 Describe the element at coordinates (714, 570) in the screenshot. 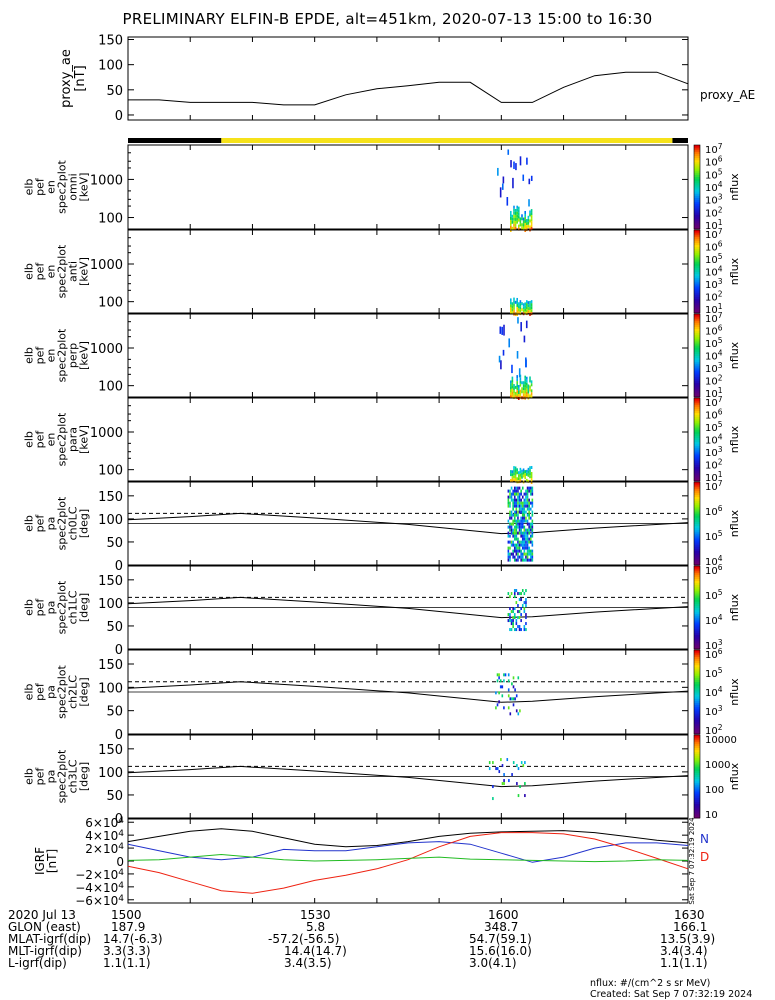

I see `colorbar-tick-label: 10⁶` at that location.